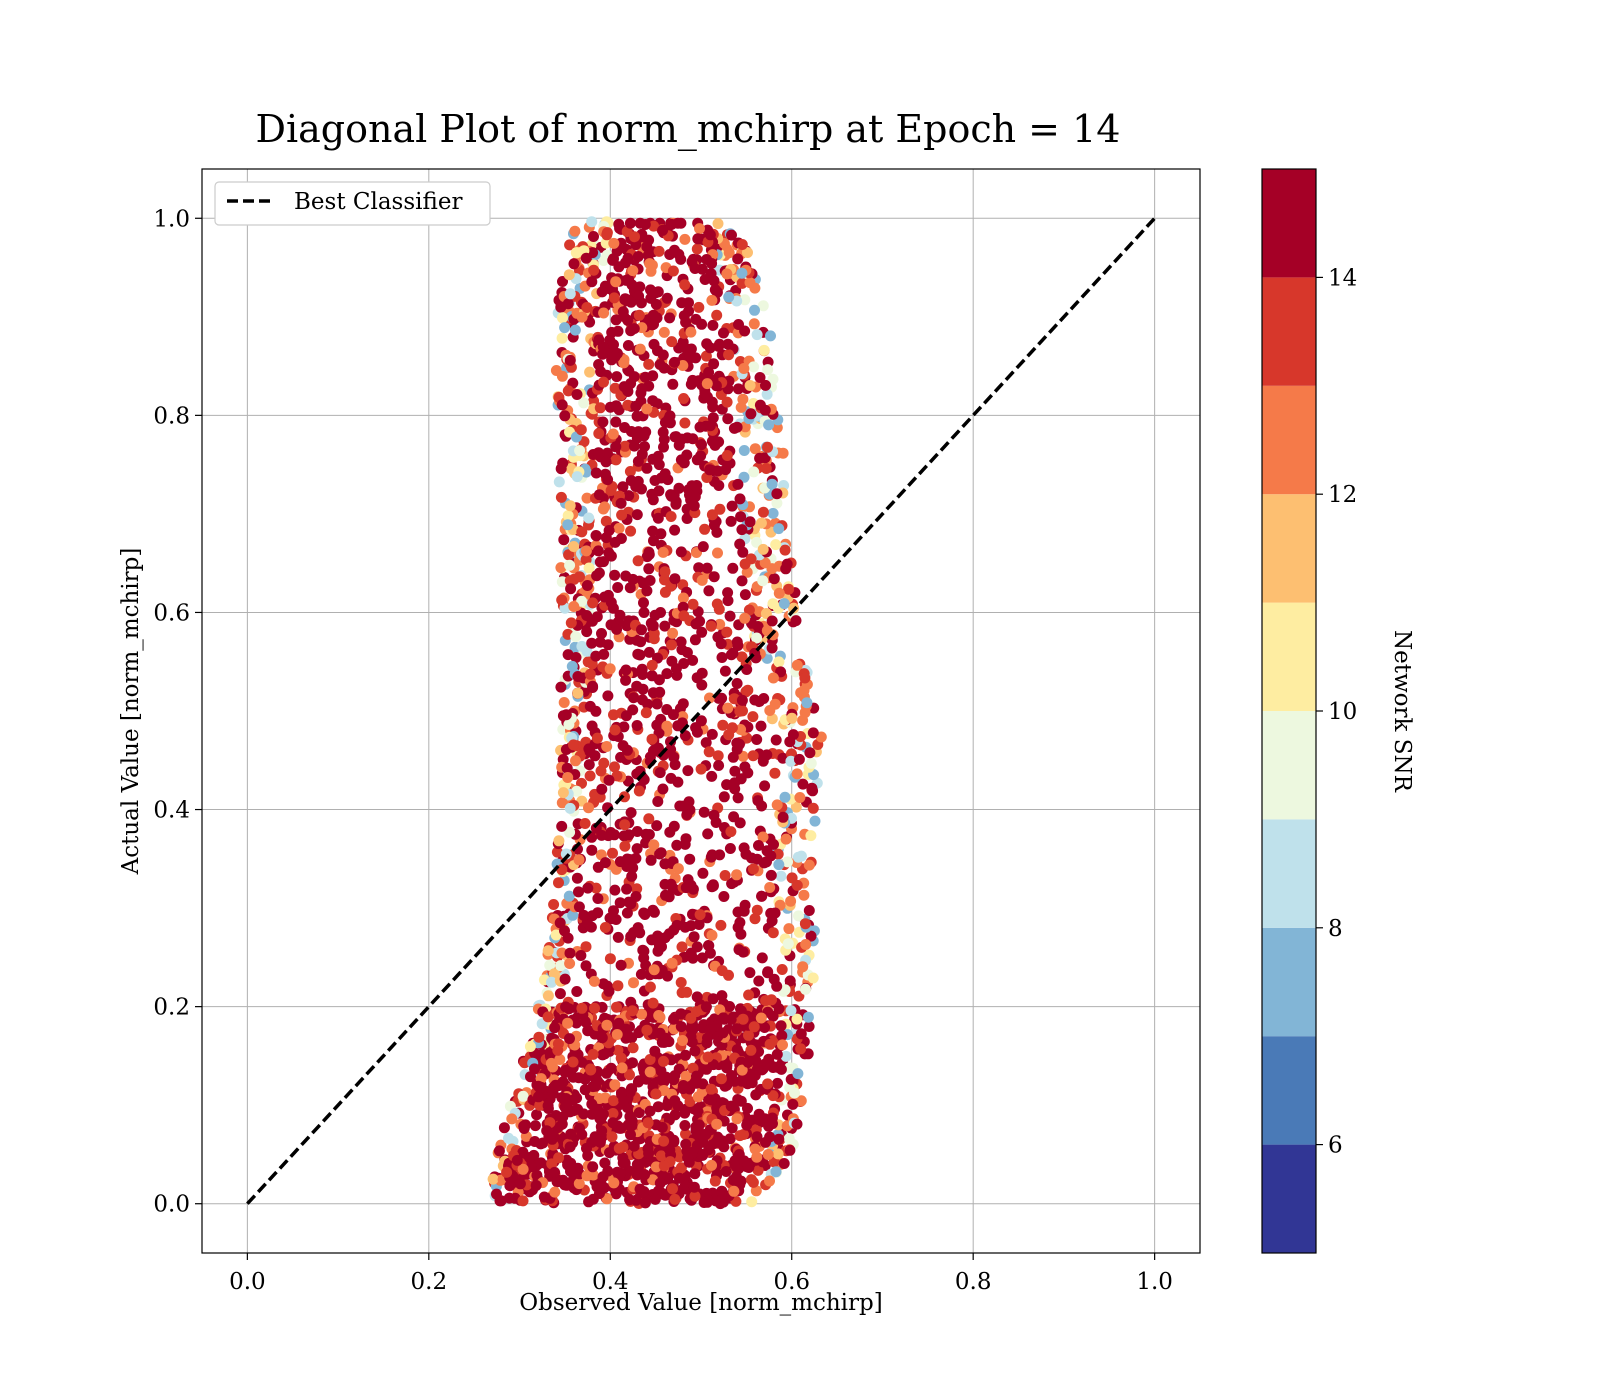 This screenshot has height=1400, width=1600. Describe the element at coordinates (671, 750) in the screenshot. I see `scatter-point-2076` at that location.